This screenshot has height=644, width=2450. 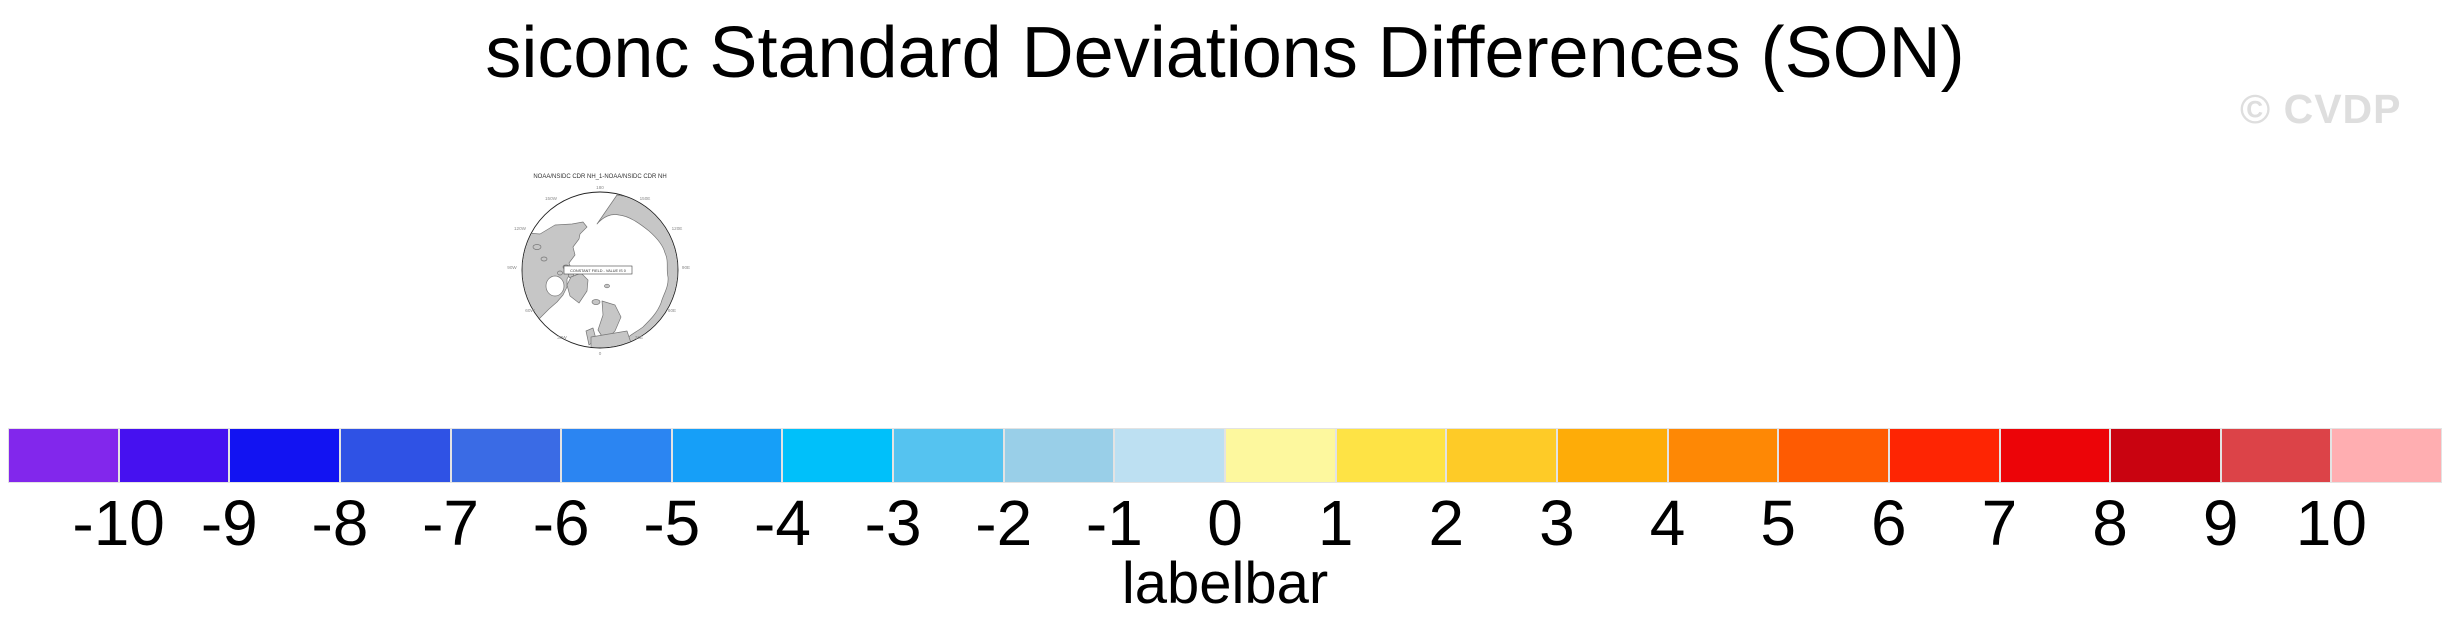 I want to click on lon-label-60e: 60E, so click(x=672, y=310).